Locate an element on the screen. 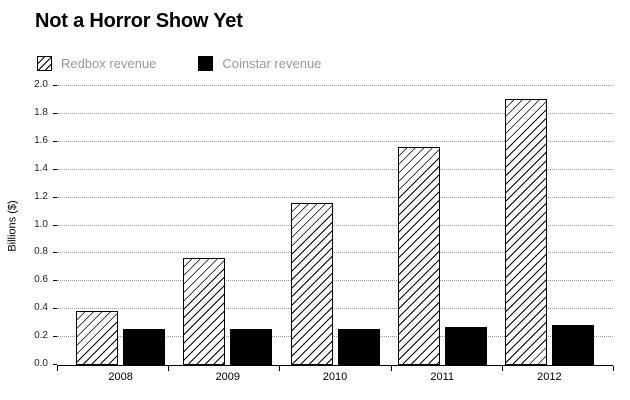 This screenshot has width=630, height=400. x-tick-label-2011: 2011 is located at coordinates (442, 377).